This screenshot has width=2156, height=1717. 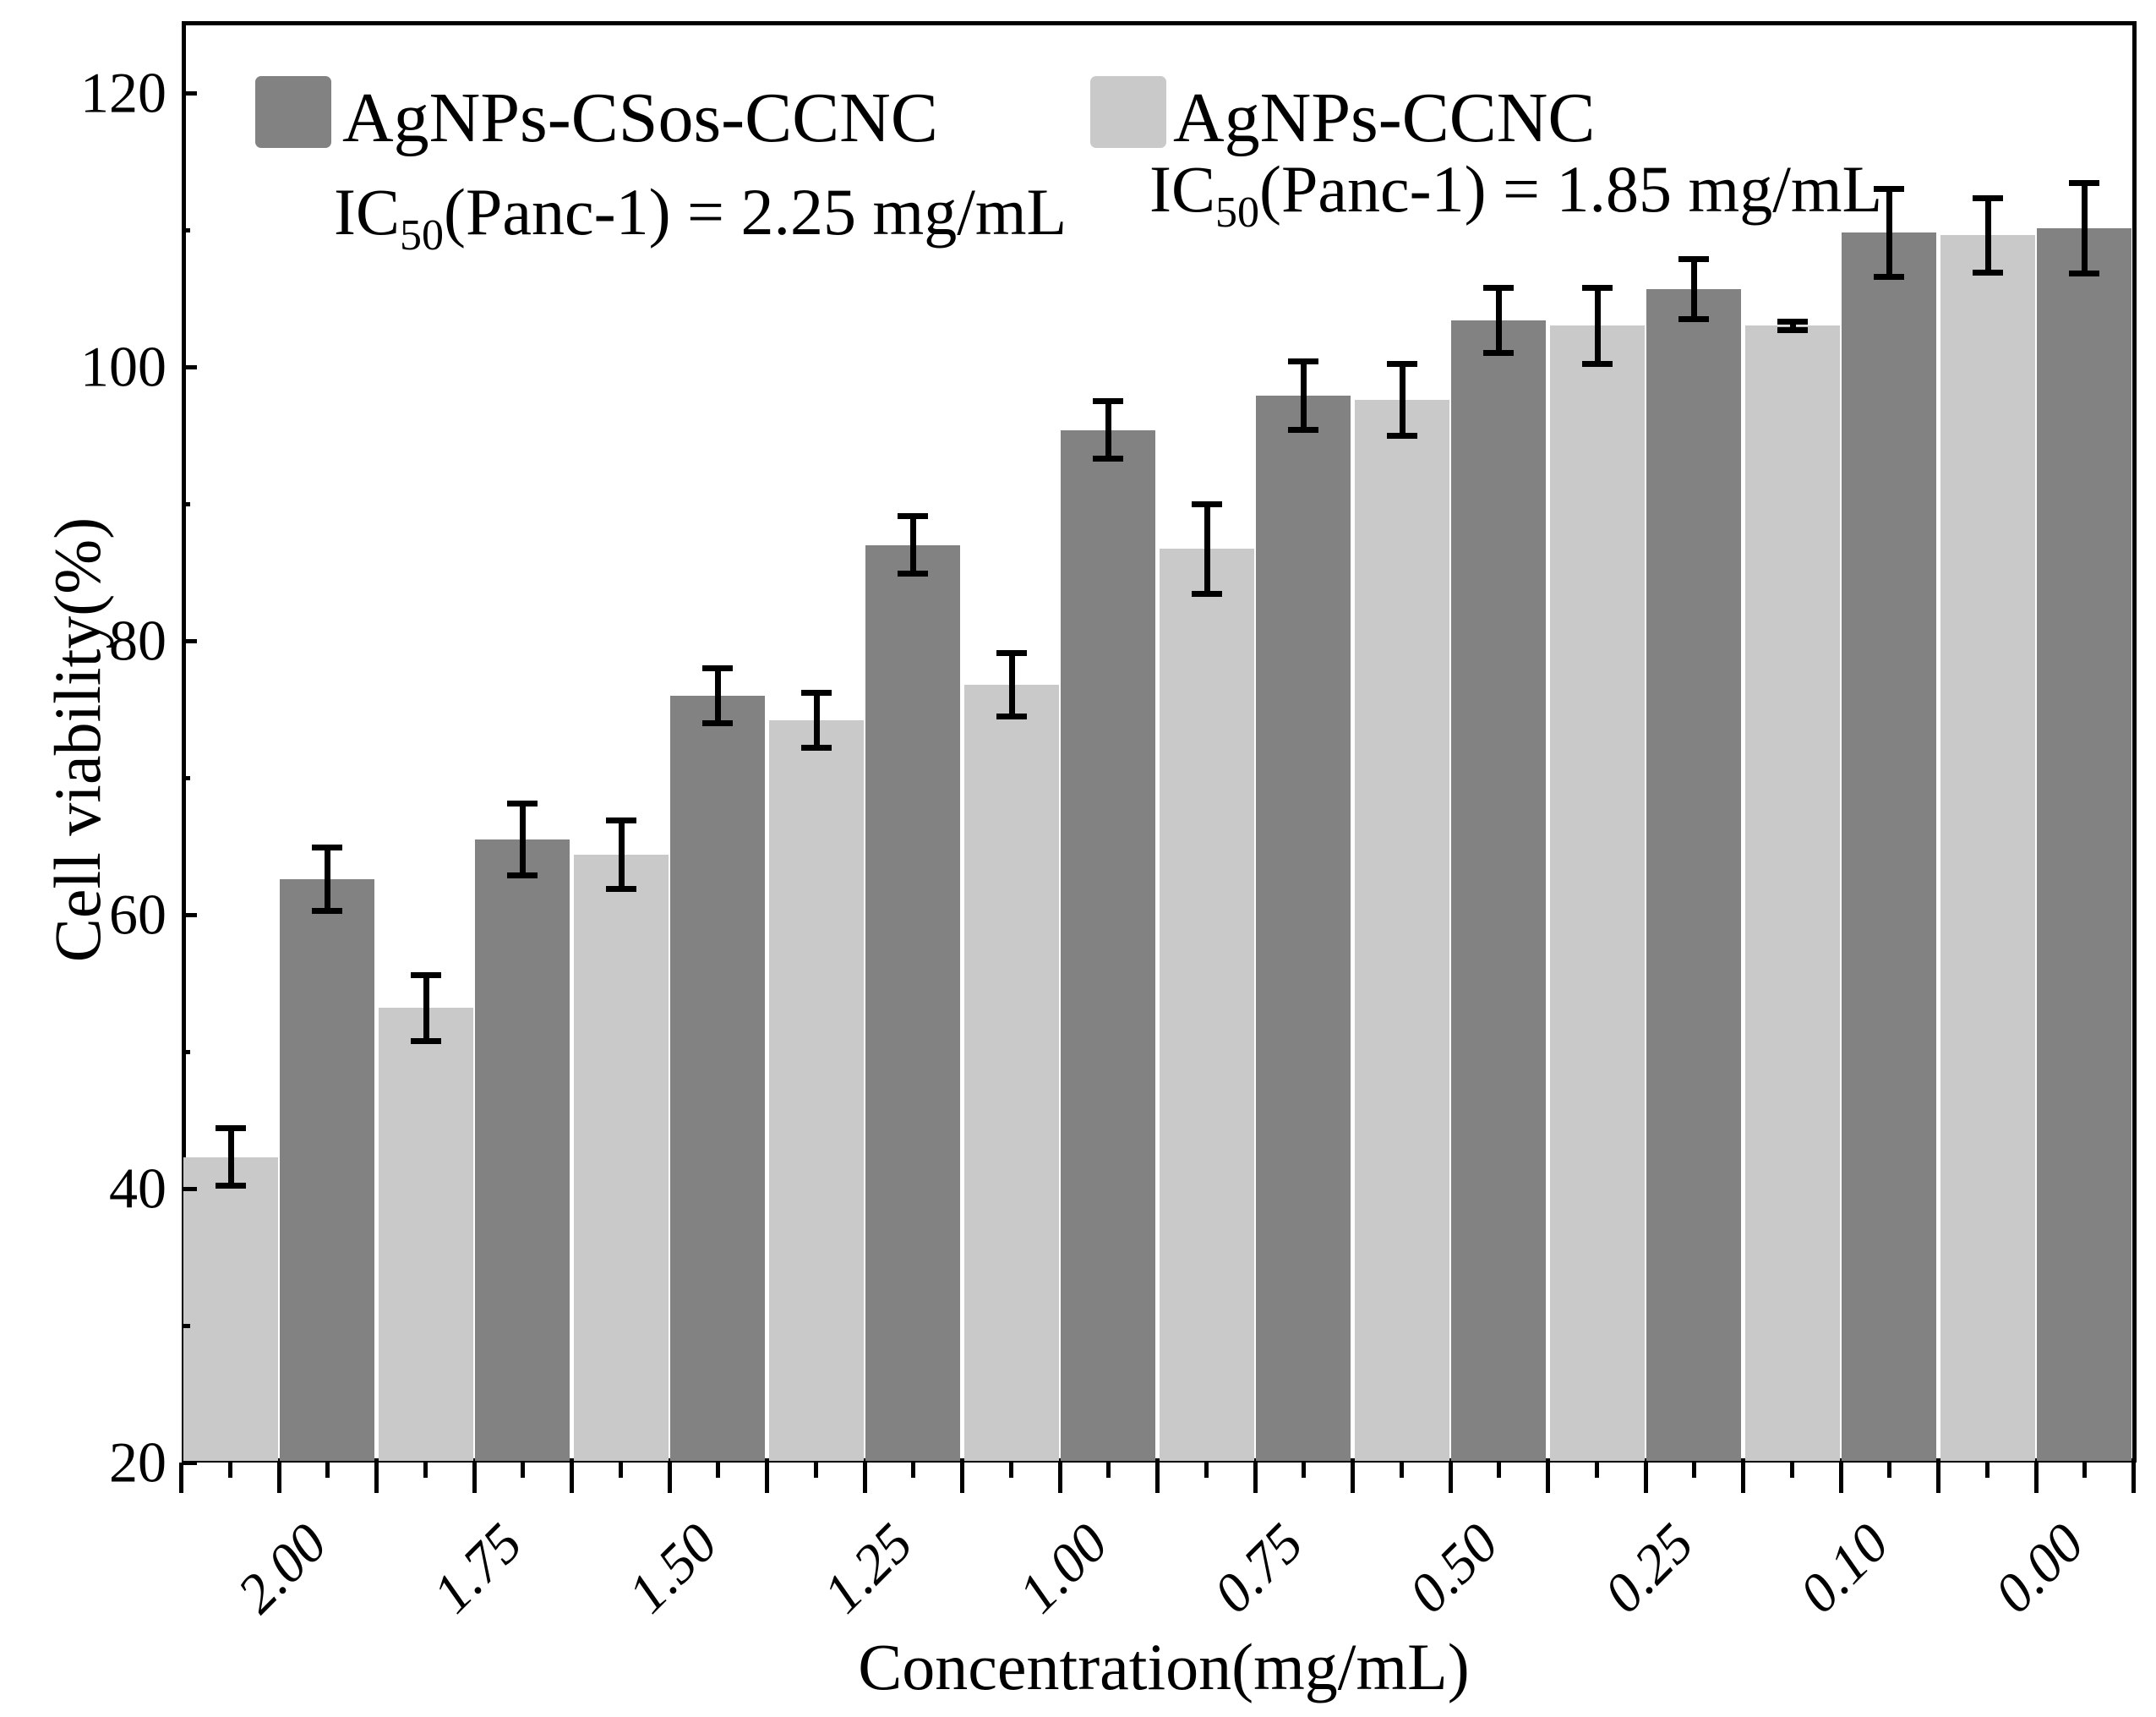 I want to click on x-axis-title: Concentration(mg/mL), so click(x=1164, y=1666).